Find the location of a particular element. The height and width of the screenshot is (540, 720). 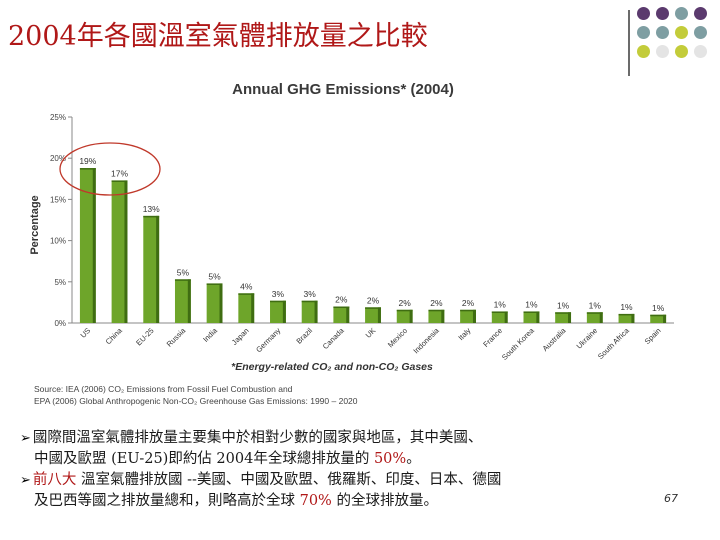

category-tick-label: EU-25 is located at coordinates (144, 336).